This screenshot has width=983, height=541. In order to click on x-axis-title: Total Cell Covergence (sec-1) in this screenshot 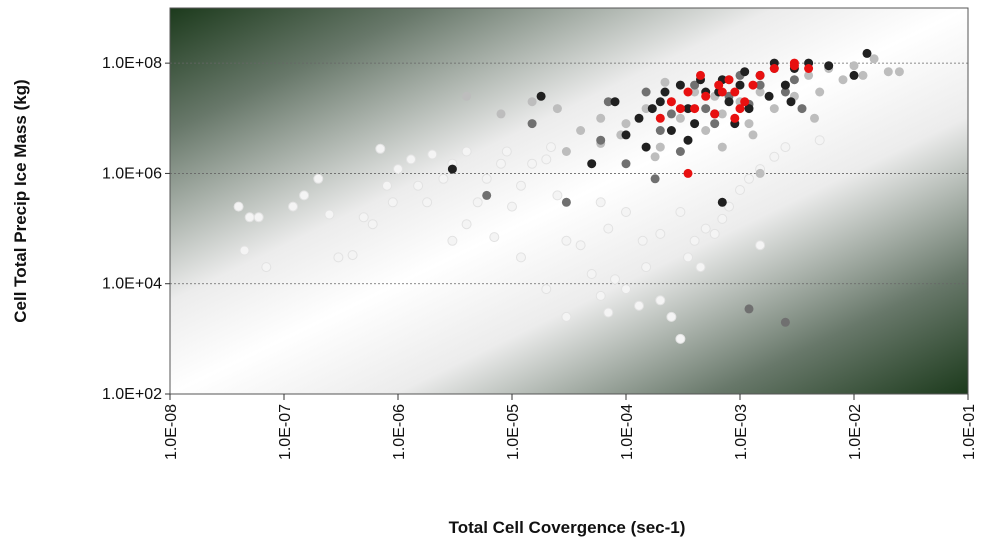, I will do `click(567, 527)`.